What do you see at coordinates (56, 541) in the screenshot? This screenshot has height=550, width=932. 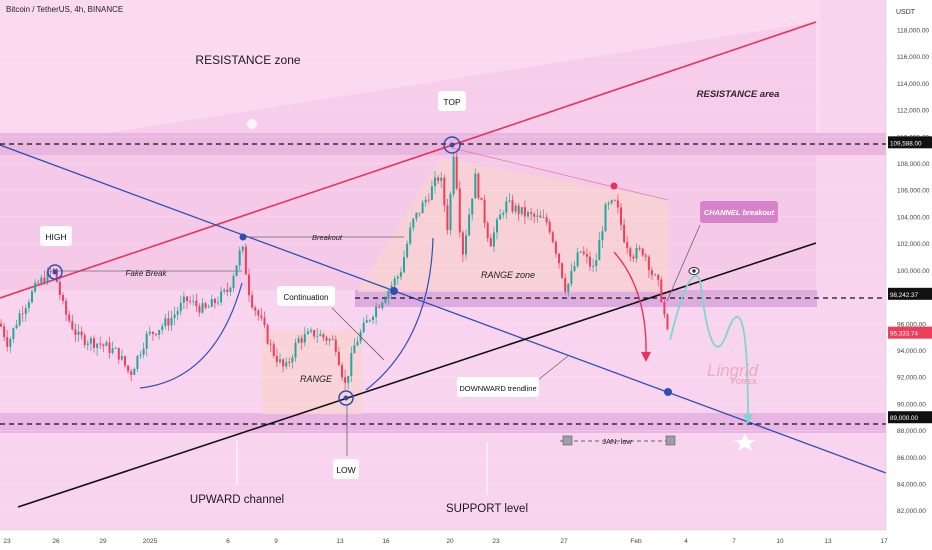 I see `x-tick-label: 26` at bounding box center [56, 541].